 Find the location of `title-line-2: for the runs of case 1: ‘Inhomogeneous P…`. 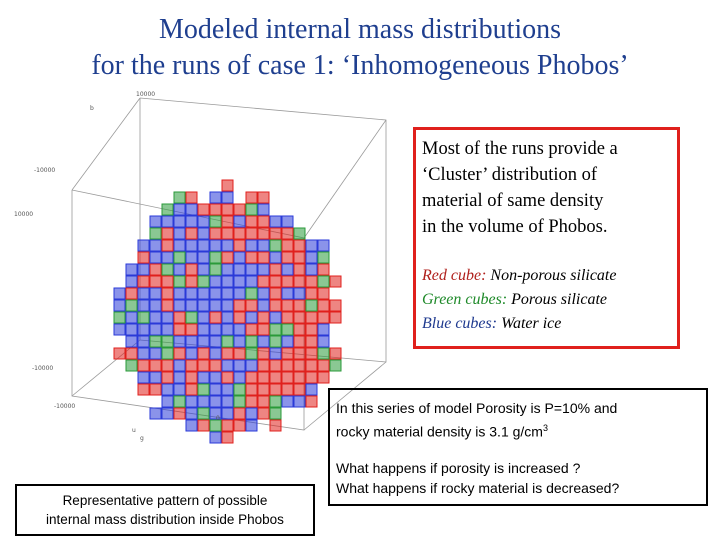

title-line-2: for the runs of case 1: ‘Inhomogeneous P… is located at coordinates (360, 65).